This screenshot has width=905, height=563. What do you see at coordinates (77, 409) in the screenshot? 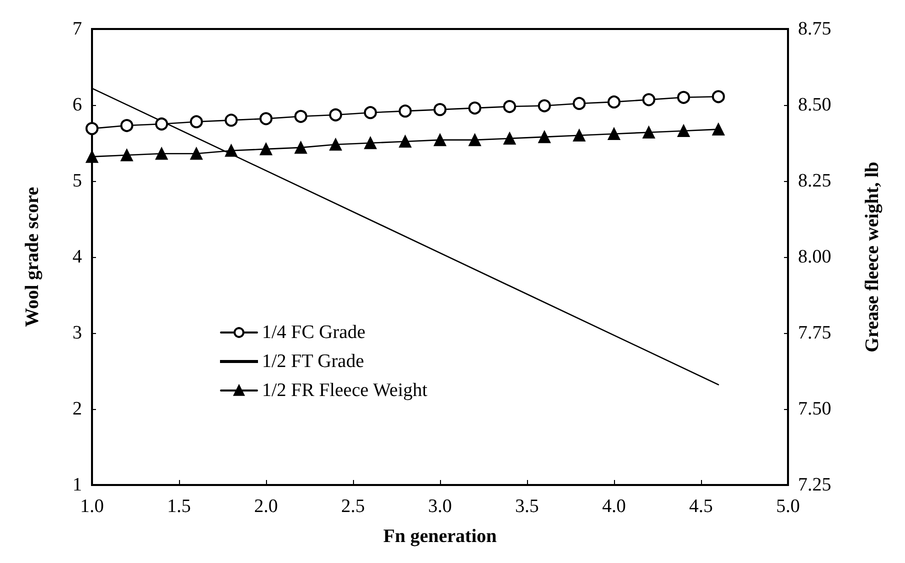
I see `y-tick-label: 2` at bounding box center [77, 409].